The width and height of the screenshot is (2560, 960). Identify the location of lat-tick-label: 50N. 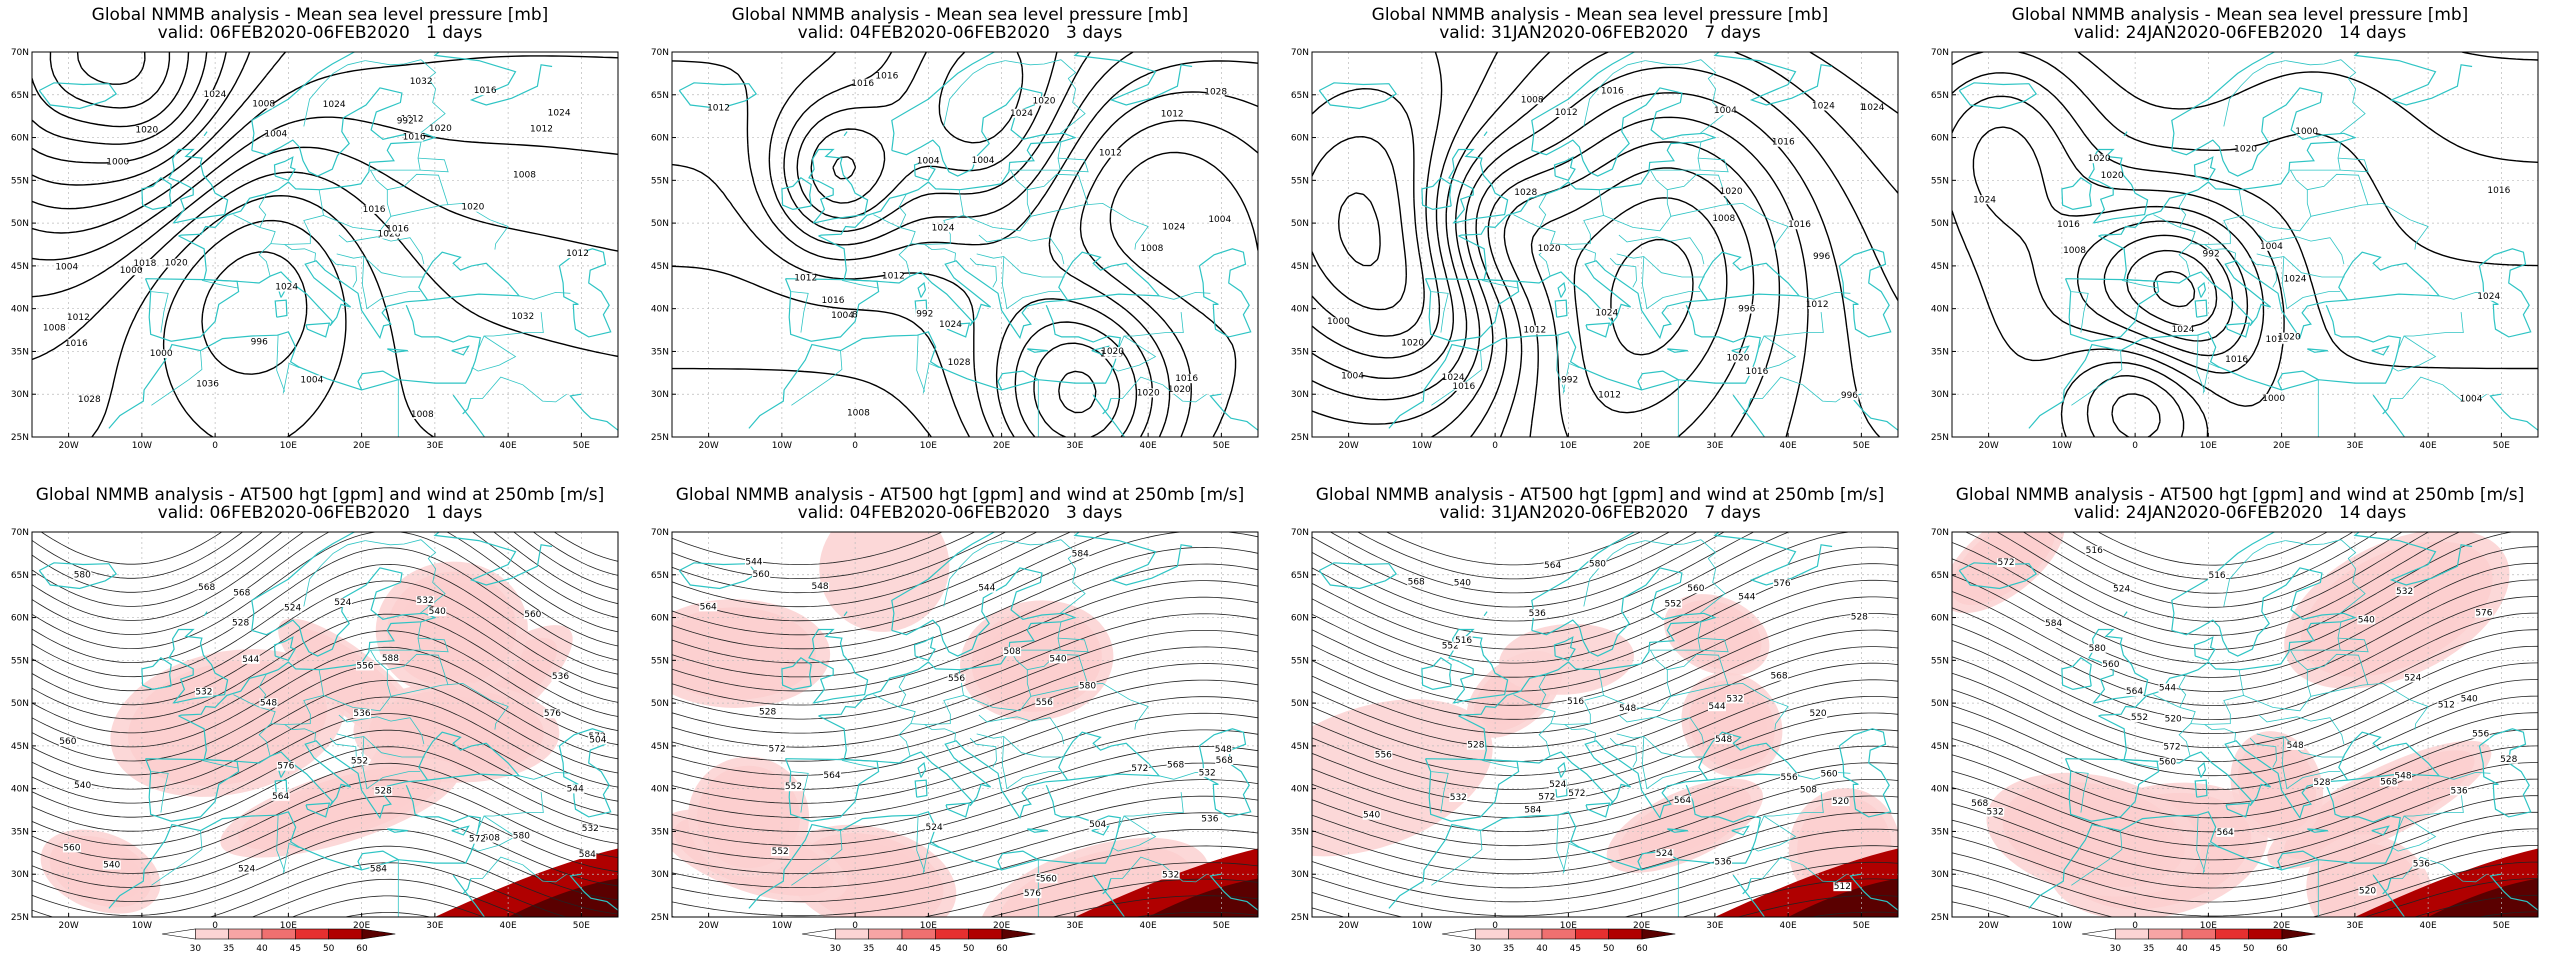
(1300, 224).